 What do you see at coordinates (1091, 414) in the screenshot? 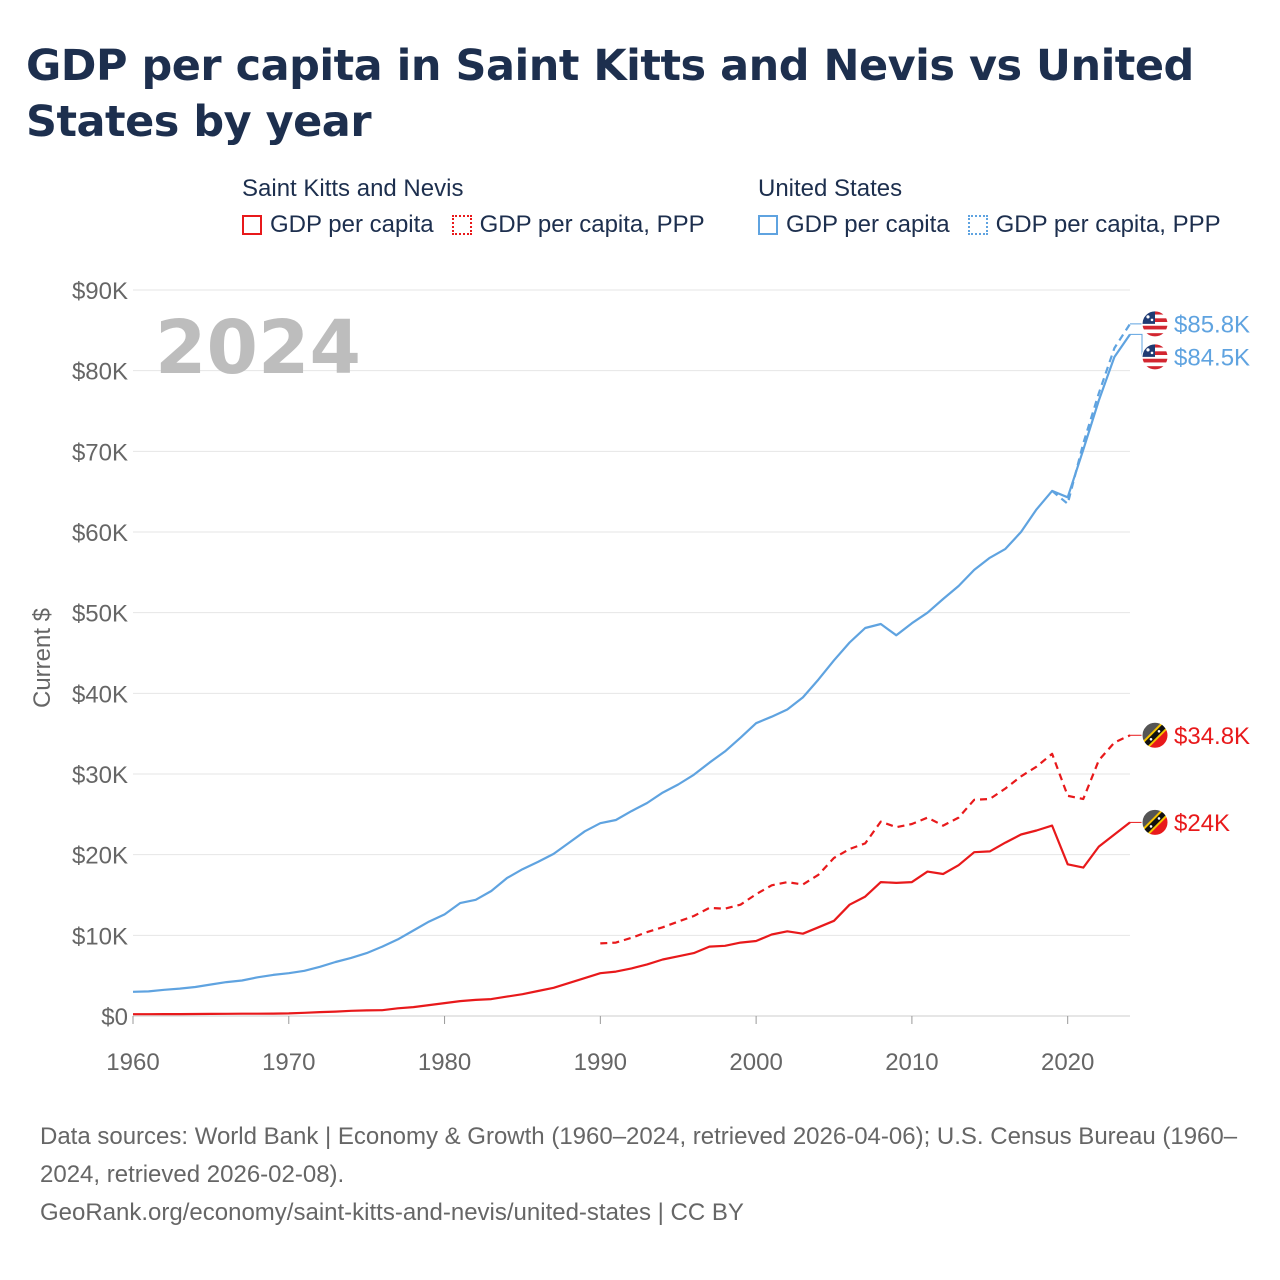
I see `series-line-united-states-gdp-per-capita-ppp` at bounding box center [1091, 414].